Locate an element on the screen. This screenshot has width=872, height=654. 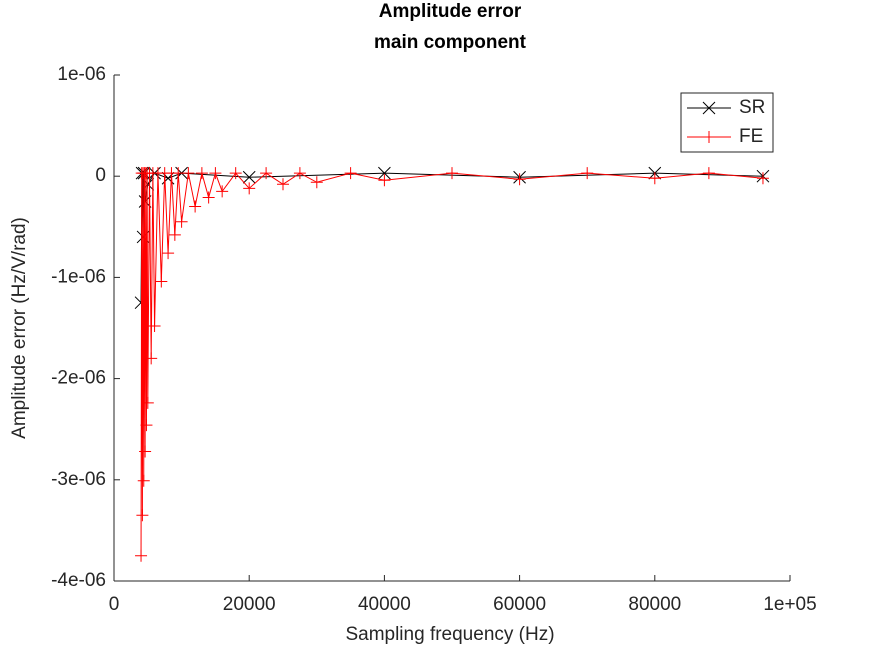
y-tick-label: -2e-06 is located at coordinates (78, 378).